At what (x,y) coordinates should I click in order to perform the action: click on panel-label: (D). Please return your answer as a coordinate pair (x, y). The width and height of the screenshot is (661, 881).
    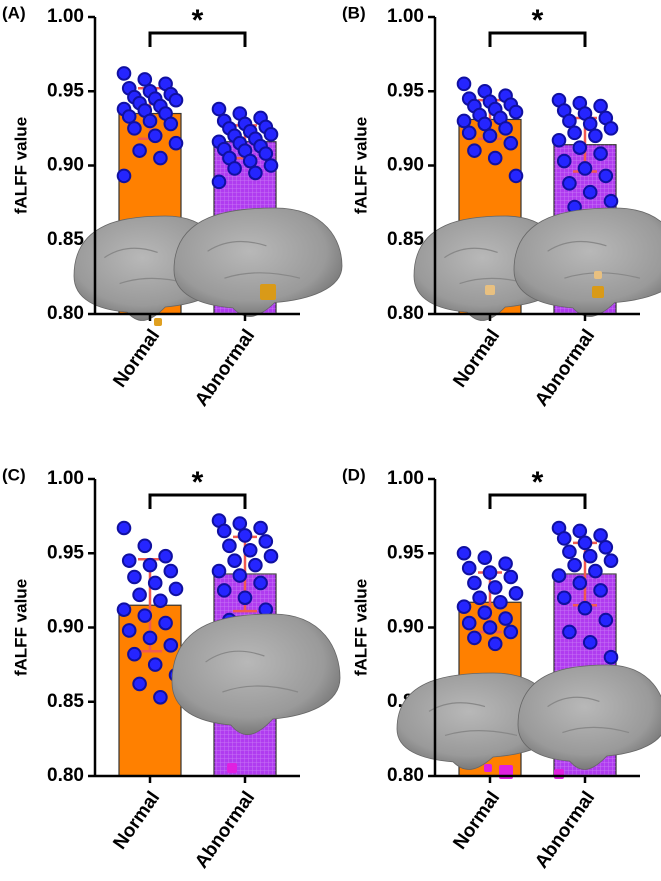
    Looking at the image, I should click on (354, 474).